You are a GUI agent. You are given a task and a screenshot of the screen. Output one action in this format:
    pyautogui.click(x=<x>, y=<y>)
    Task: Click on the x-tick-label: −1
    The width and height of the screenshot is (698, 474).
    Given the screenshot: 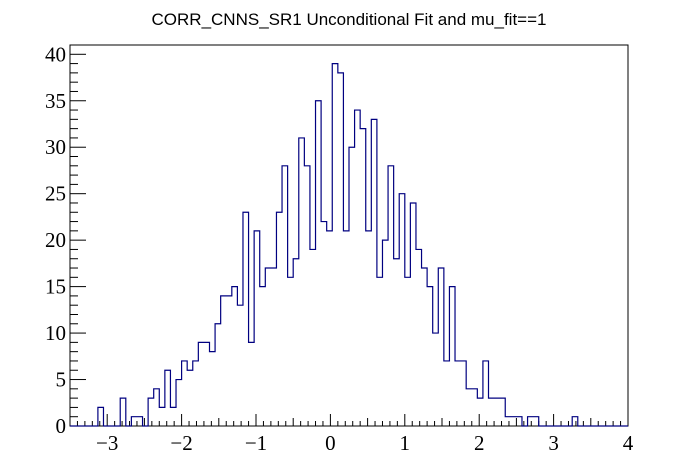 What is the action you would take?
    pyautogui.click(x=256, y=443)
    